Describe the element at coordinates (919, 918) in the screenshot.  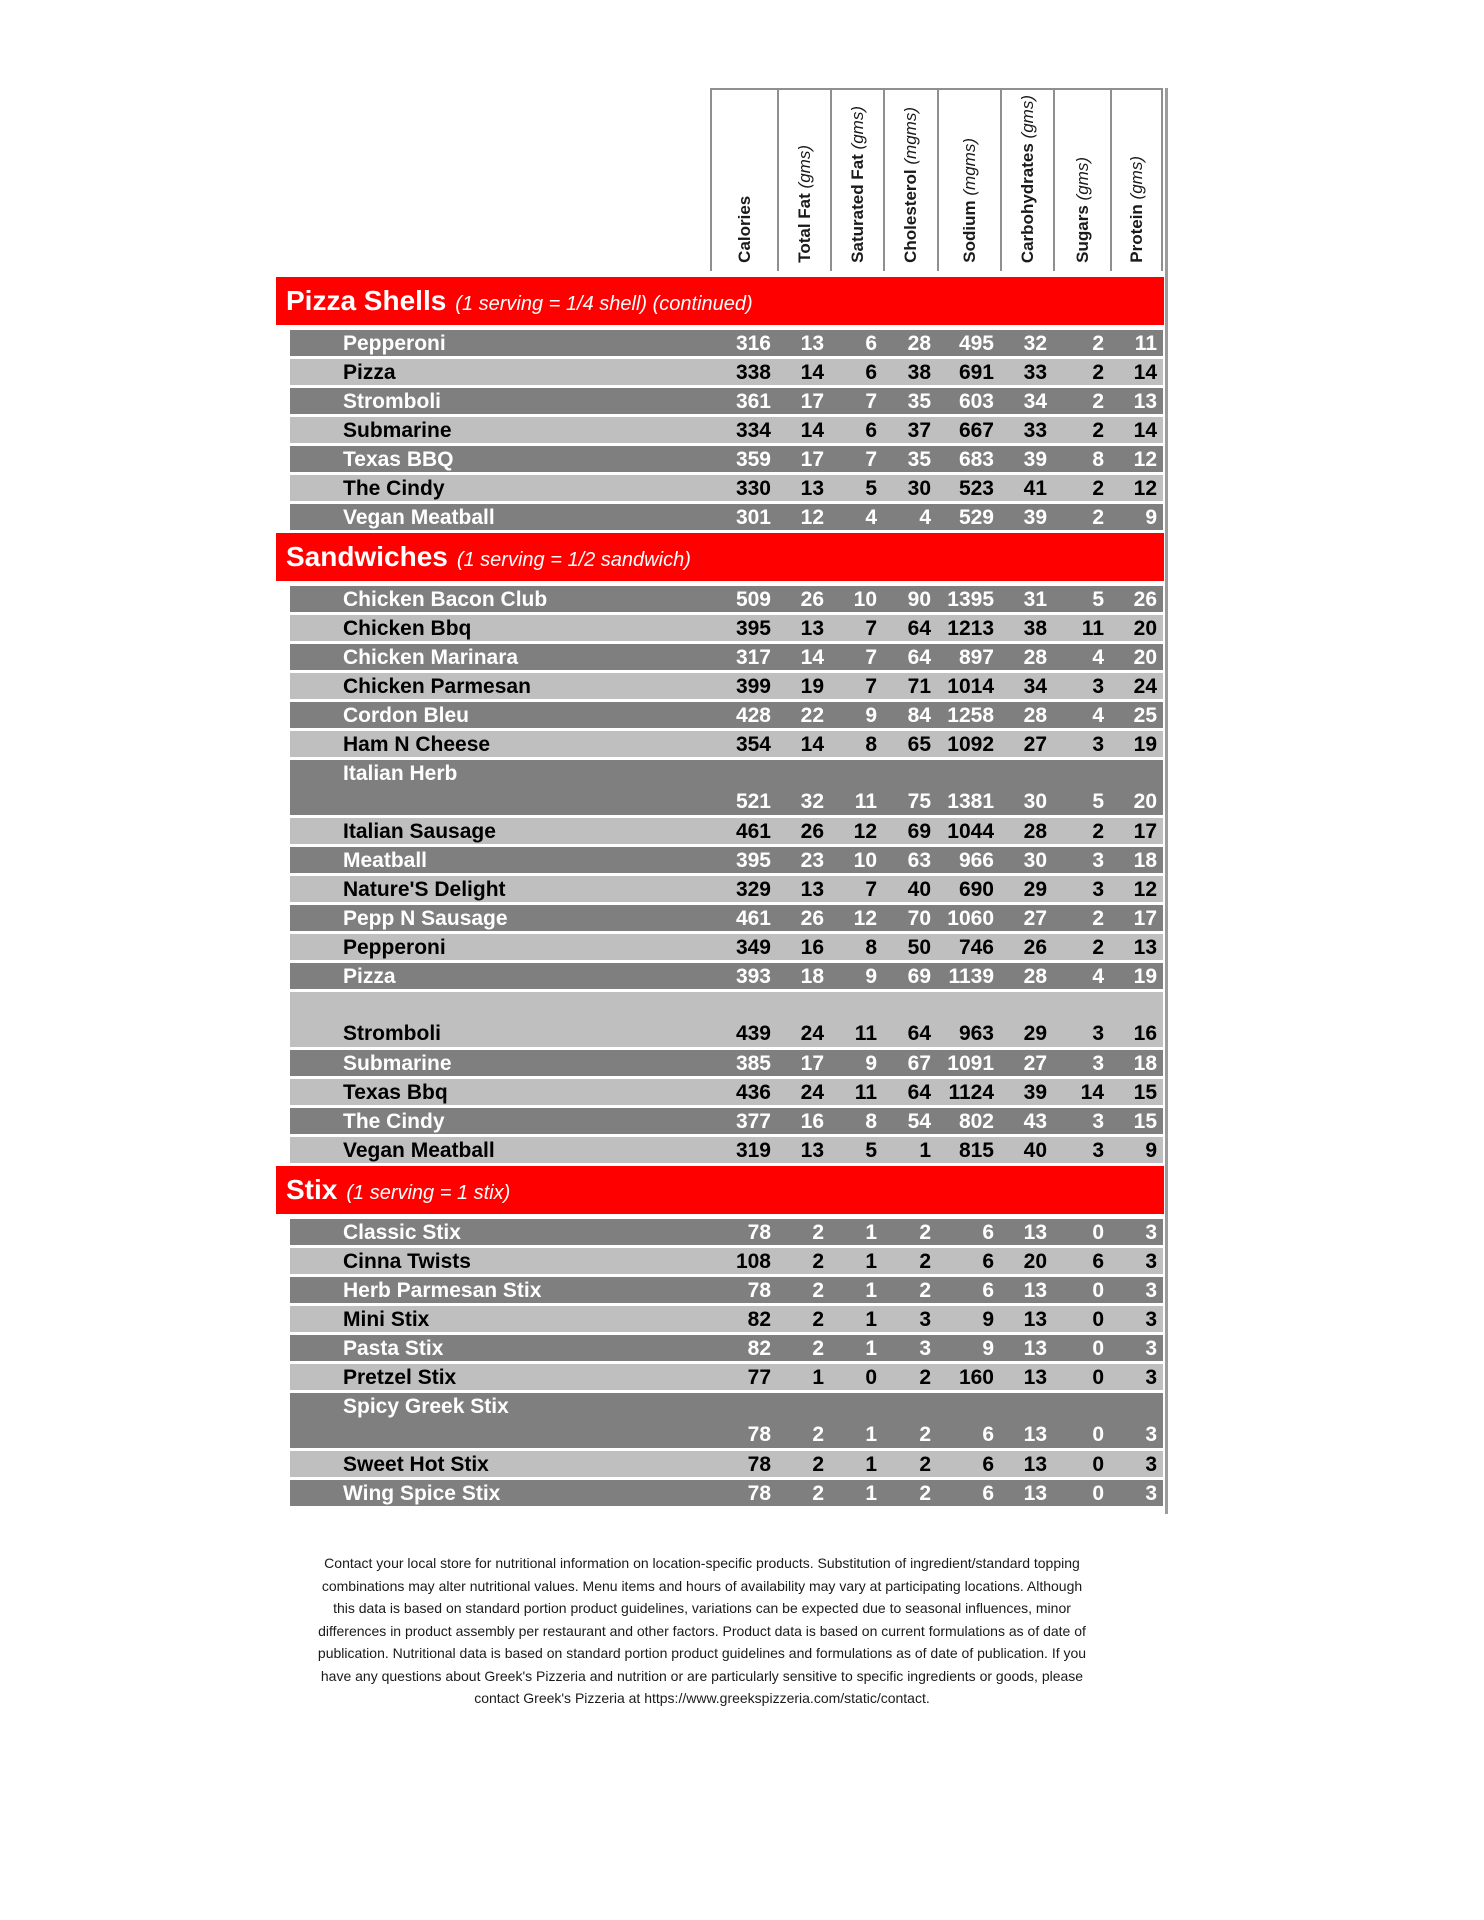
I see `value-cholesterol: 70` at that location.